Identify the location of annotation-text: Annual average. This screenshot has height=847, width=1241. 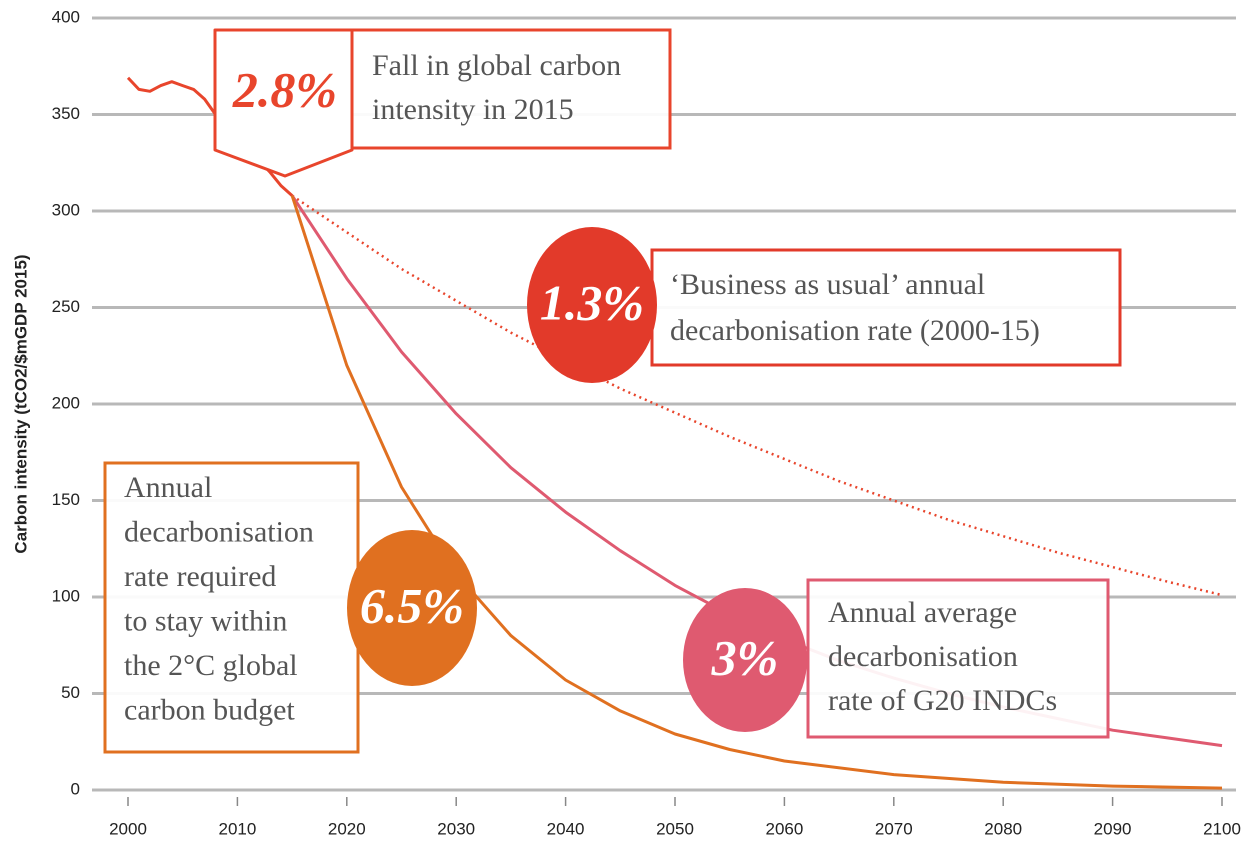
(922, 612).